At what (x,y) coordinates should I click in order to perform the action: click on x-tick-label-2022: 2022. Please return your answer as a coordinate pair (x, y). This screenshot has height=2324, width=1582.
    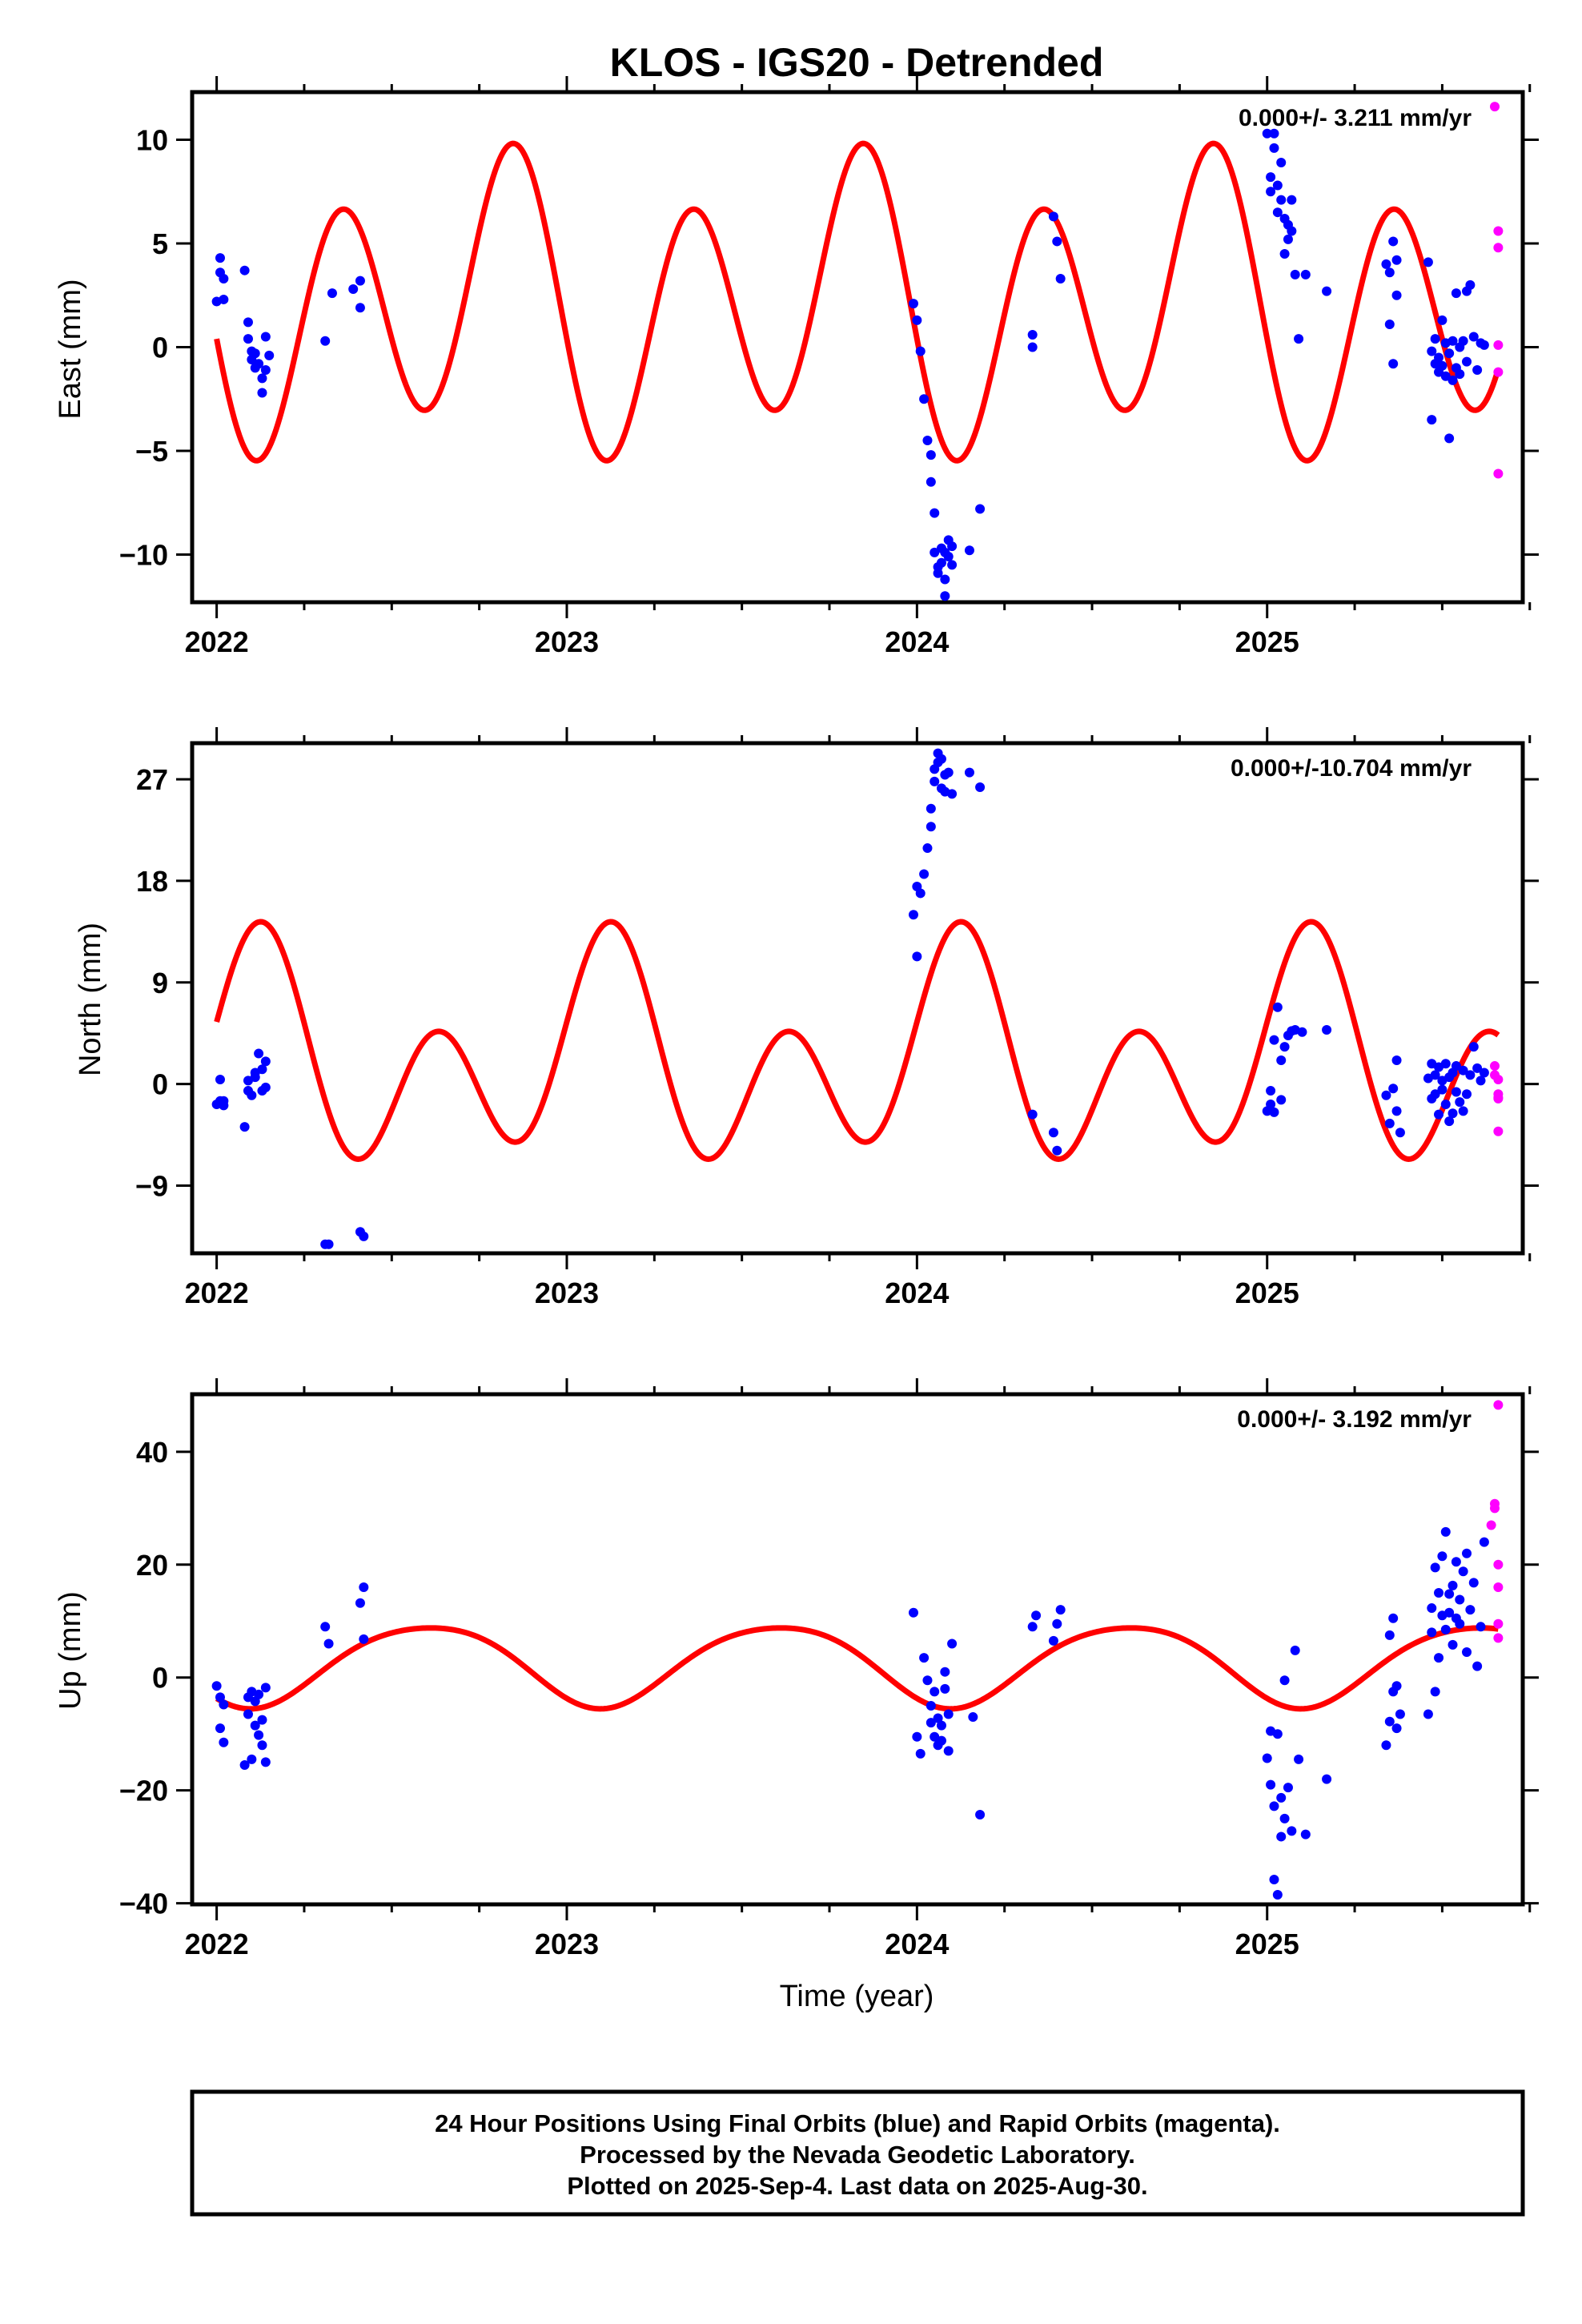
    Looking at the image, I should click on (217, 641).